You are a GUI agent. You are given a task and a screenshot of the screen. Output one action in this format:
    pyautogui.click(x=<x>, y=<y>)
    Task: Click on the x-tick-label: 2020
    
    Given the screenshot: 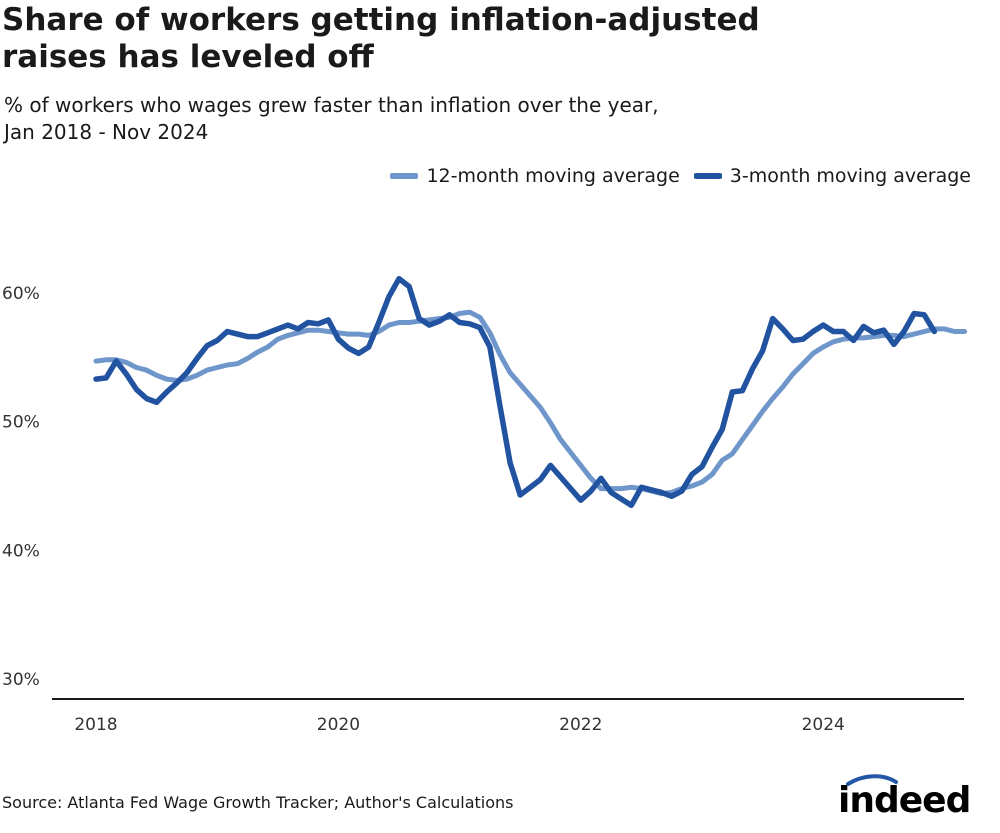 What is the action you would take?
    pyautogui.click(x=338, y=725)
    